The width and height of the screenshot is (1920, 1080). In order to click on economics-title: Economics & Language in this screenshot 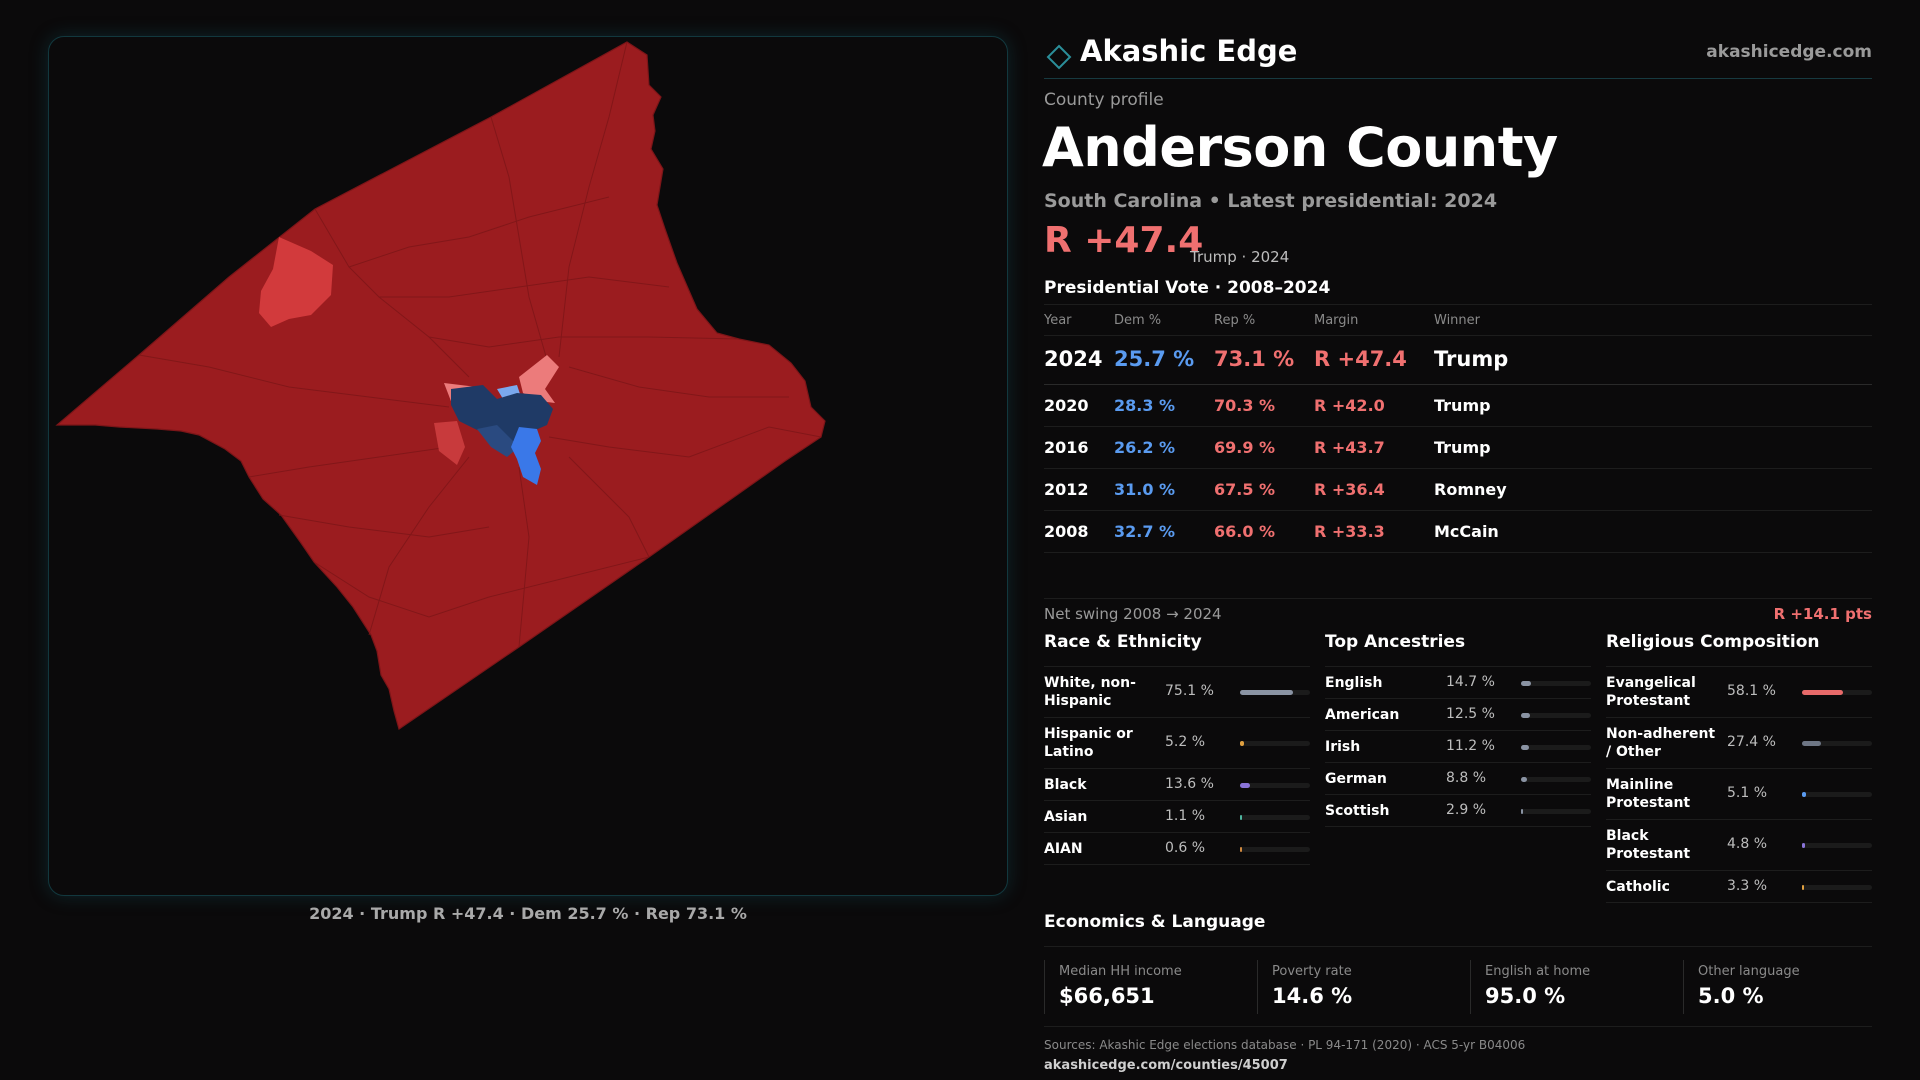, I will do `click(1458, 929)`.